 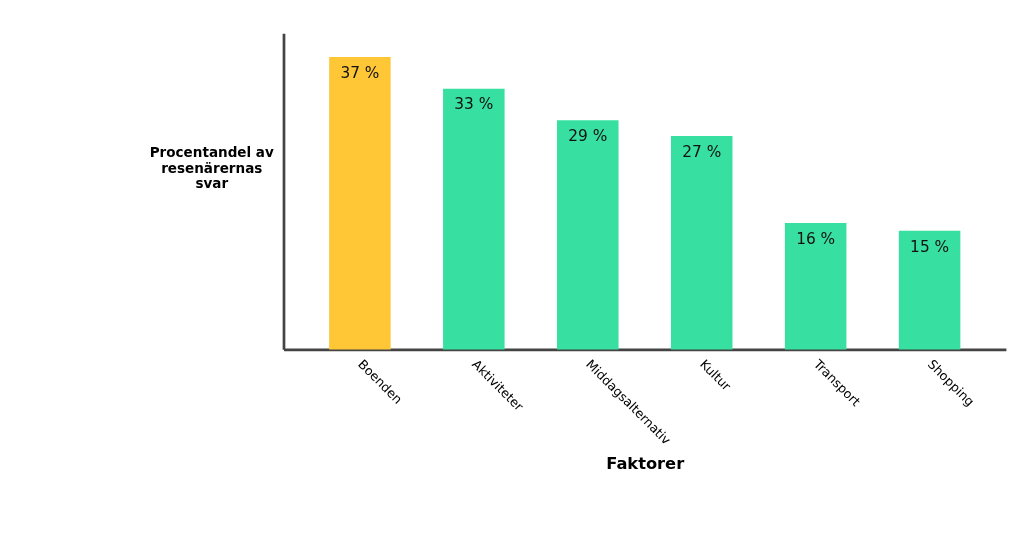 I want to click on data-label: 16 %, so click(x=816, y=238).